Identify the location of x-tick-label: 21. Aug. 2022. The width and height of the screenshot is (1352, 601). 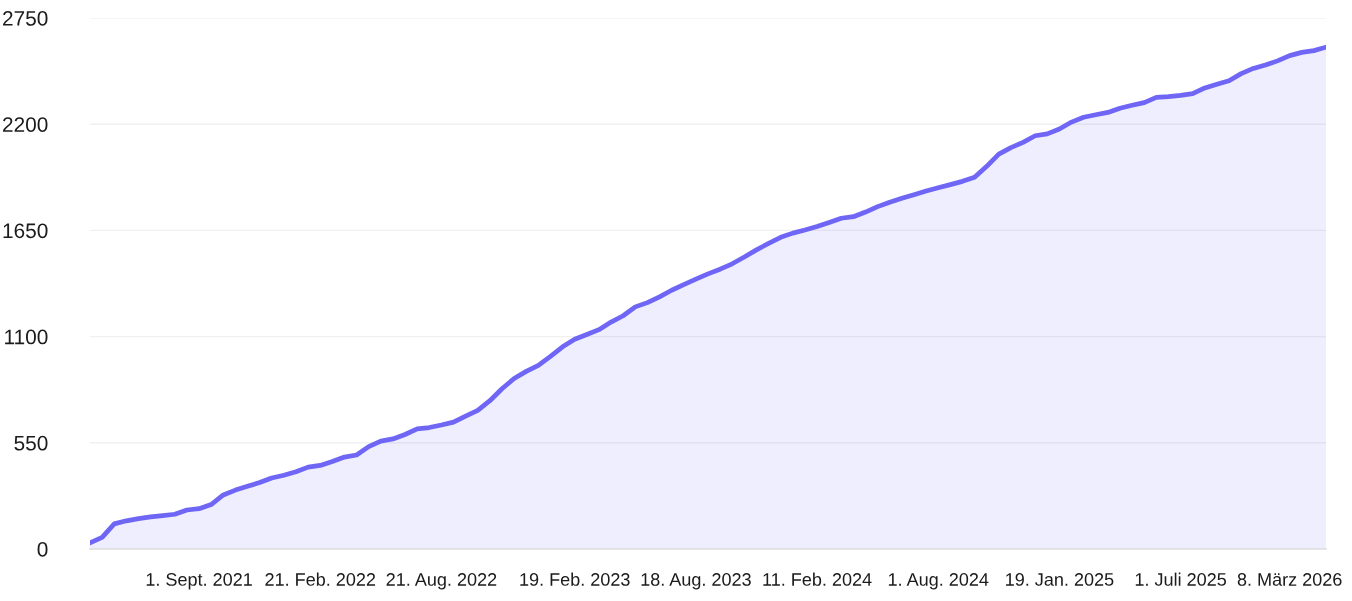
(441, 581).